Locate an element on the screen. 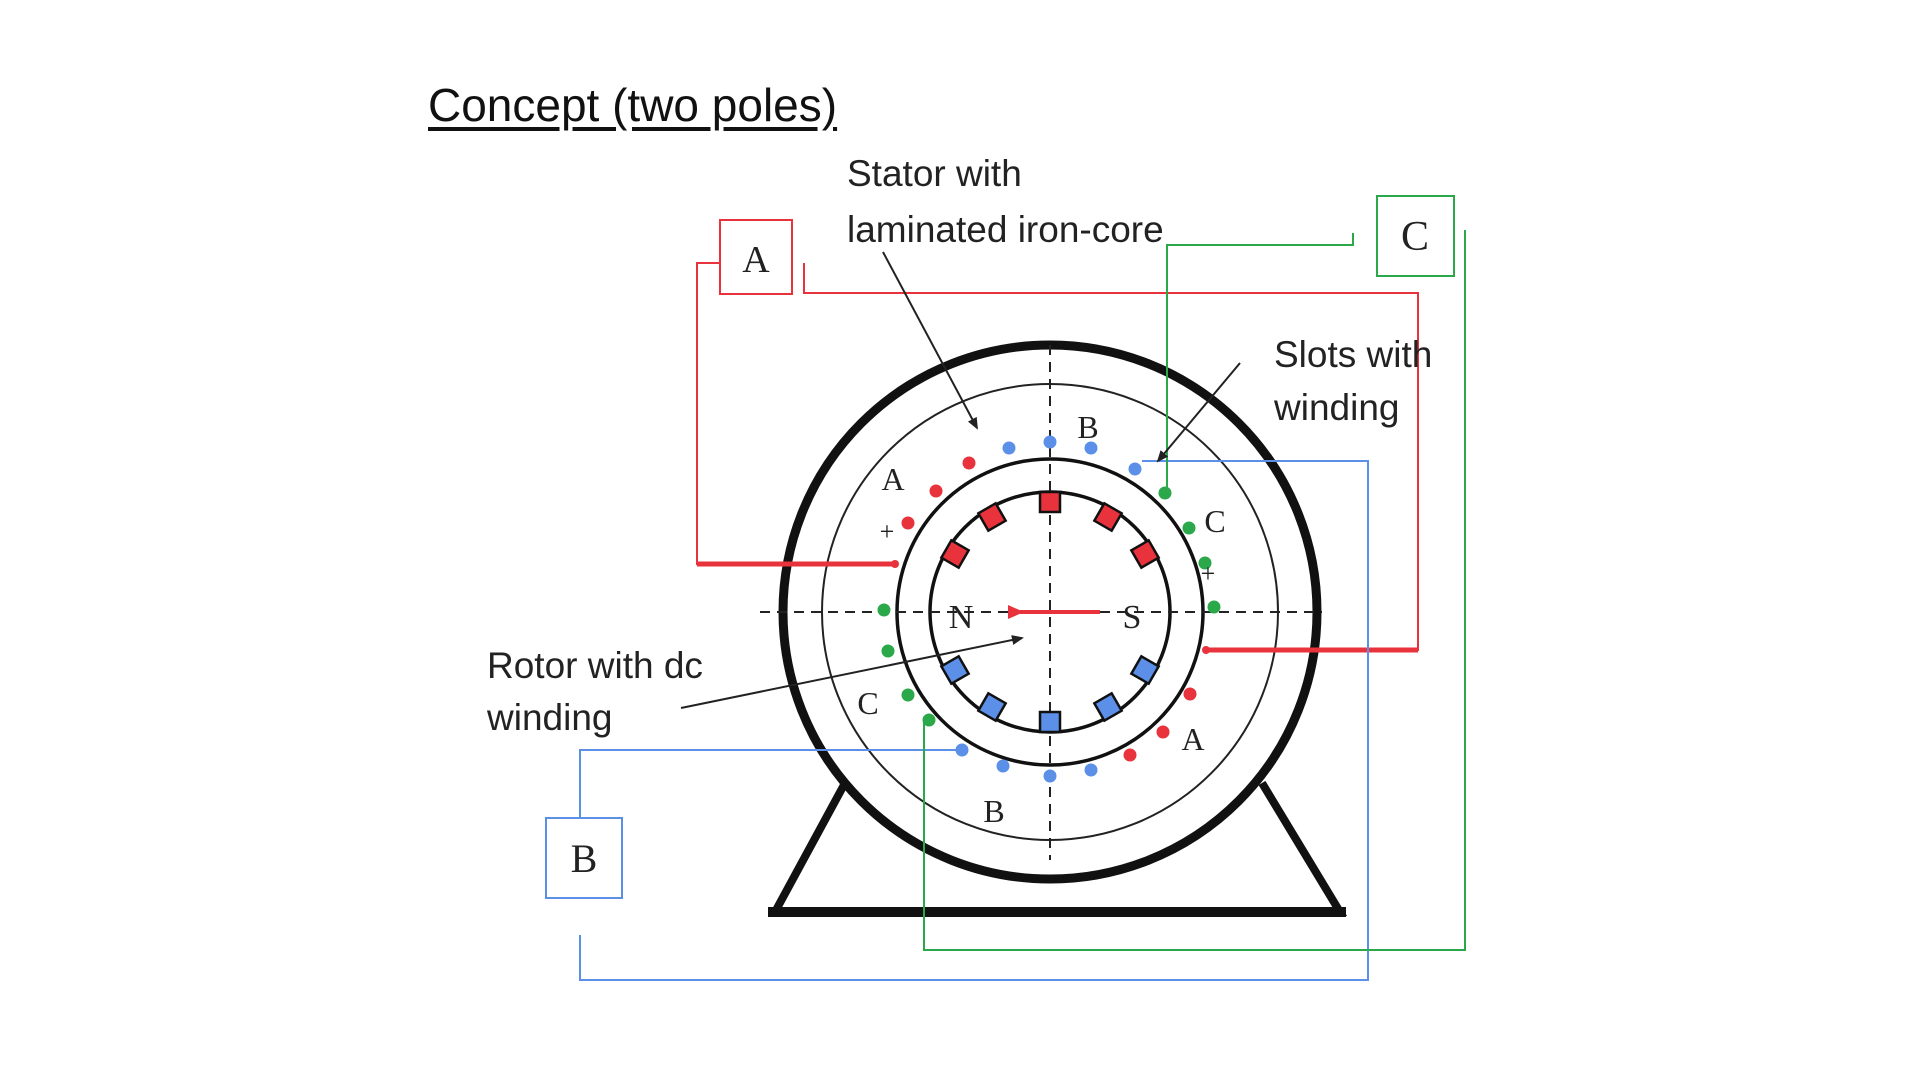 The width and height of the screenshot is (1920, 1080). phase-b-box: B is located at coordinates (584, 858).